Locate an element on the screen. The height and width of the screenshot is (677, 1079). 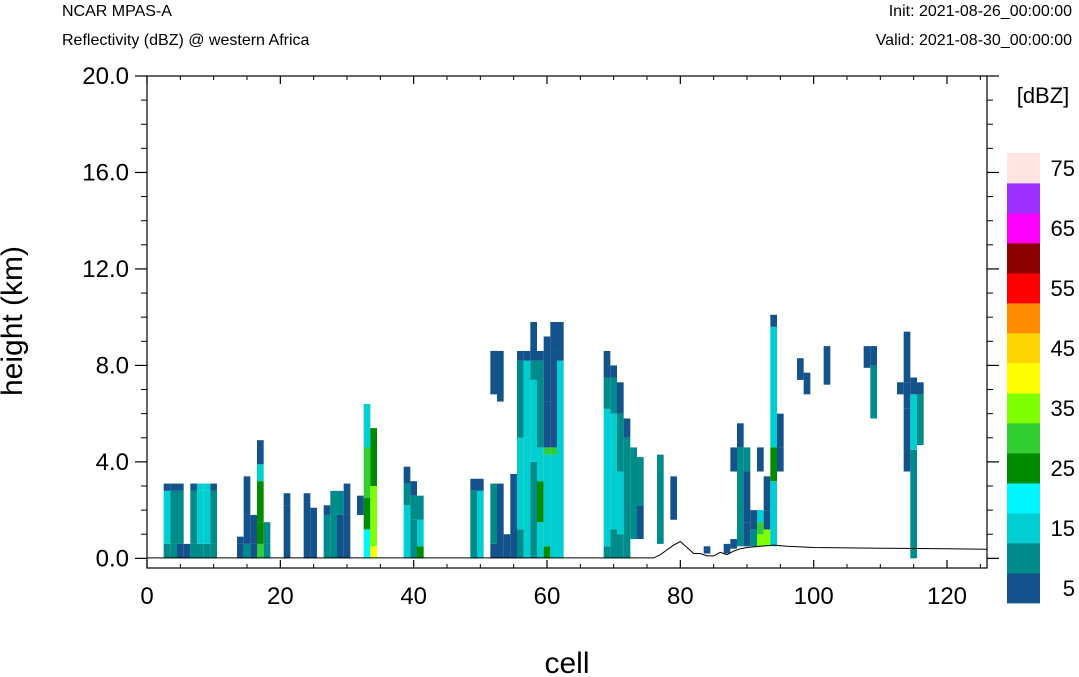
x-tick-label: 40 is located at coordinates (413, 596).